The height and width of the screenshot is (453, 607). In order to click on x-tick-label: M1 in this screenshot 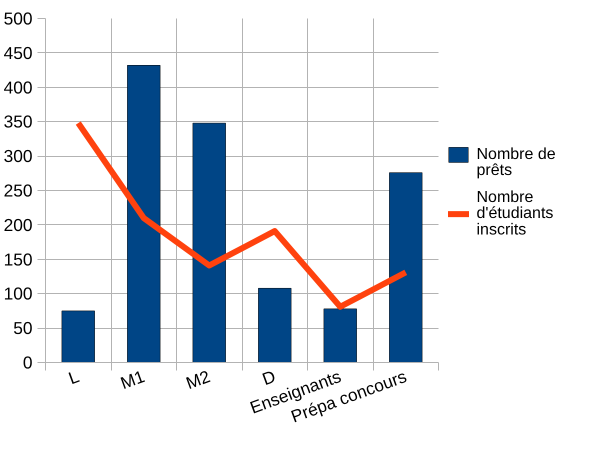, I will do `click(133, 380)`.